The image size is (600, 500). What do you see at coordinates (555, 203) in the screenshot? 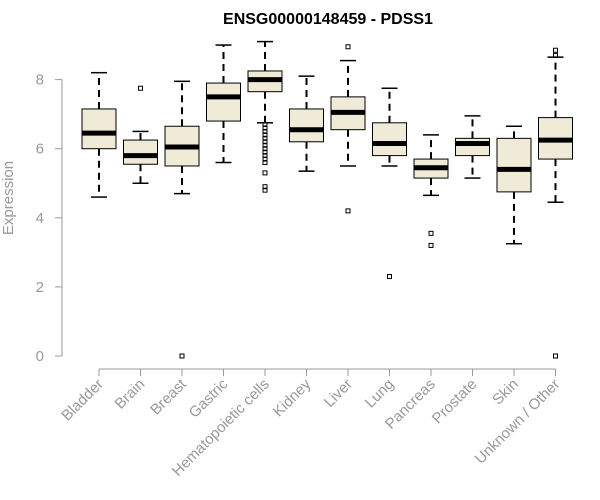
I see `box-unknown-other` at bounding box center [555, 203].